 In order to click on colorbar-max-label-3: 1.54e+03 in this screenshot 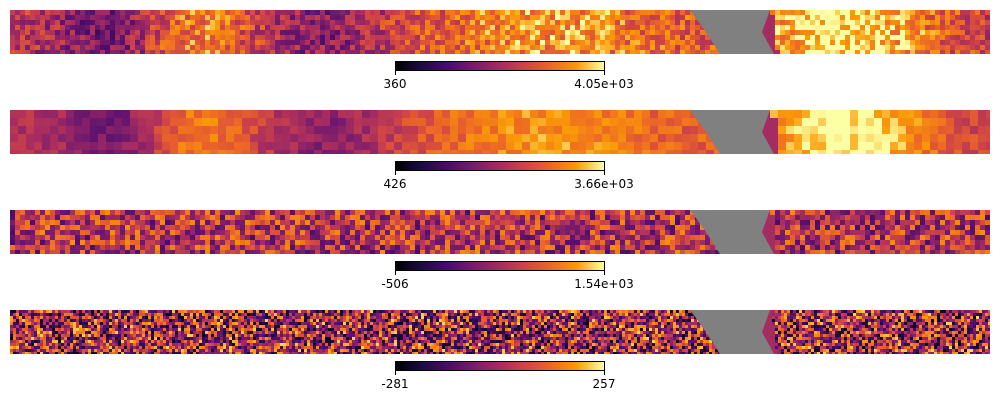, I will do `click(604, 284)`.